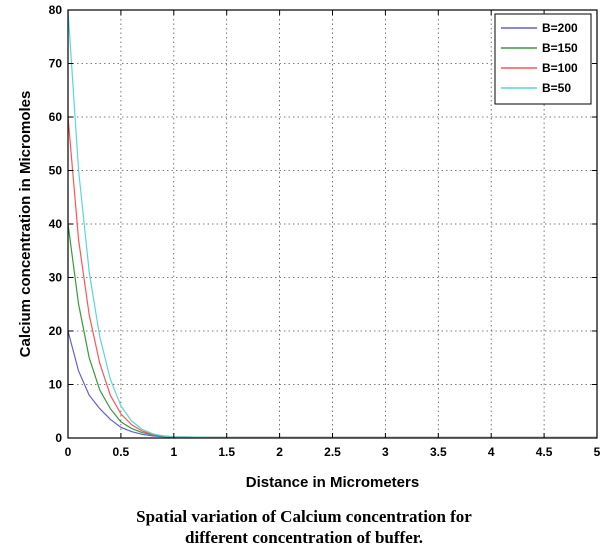 The height and width of the screenshot is (552, 608). Describe the element at coordinates (25, 224) in the screenshot. I see `y-axis-label: Calcium concentration in Micromoles` at that location.